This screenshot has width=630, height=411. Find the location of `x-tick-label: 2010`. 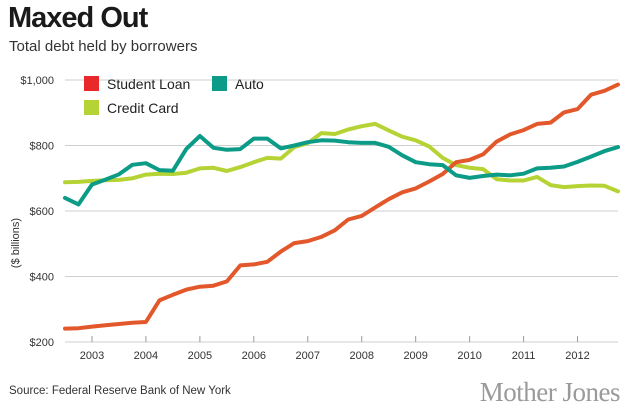

x-tick-label: 2010 is located at coordinates (469, 356).